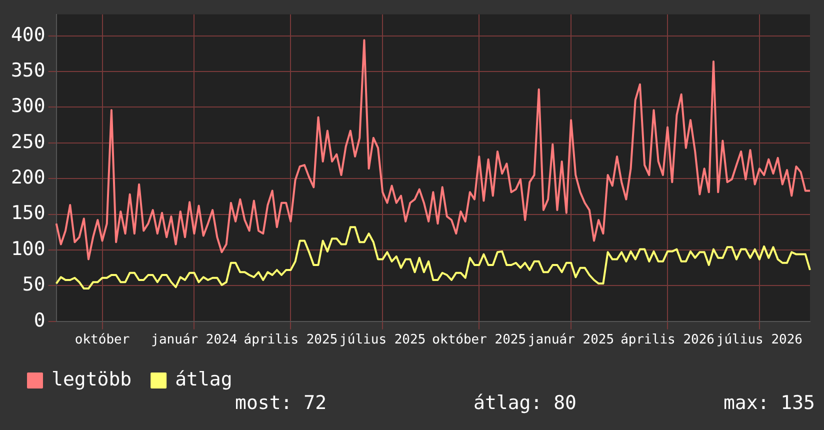 This screenshot has height=430, width=824. Describe the element at coordinates (28, 177) in the screenshot. I see `y-tick-label: 200` at that location.